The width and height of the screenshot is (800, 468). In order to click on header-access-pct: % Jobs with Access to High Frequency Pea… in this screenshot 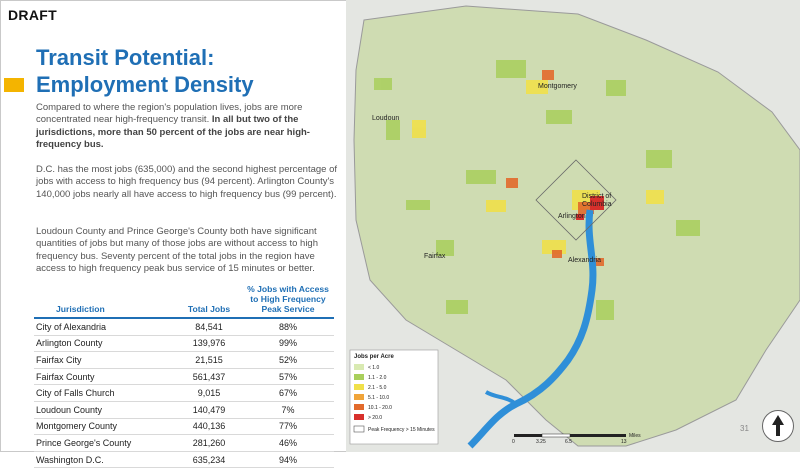, I will do `click(288, 301)`.